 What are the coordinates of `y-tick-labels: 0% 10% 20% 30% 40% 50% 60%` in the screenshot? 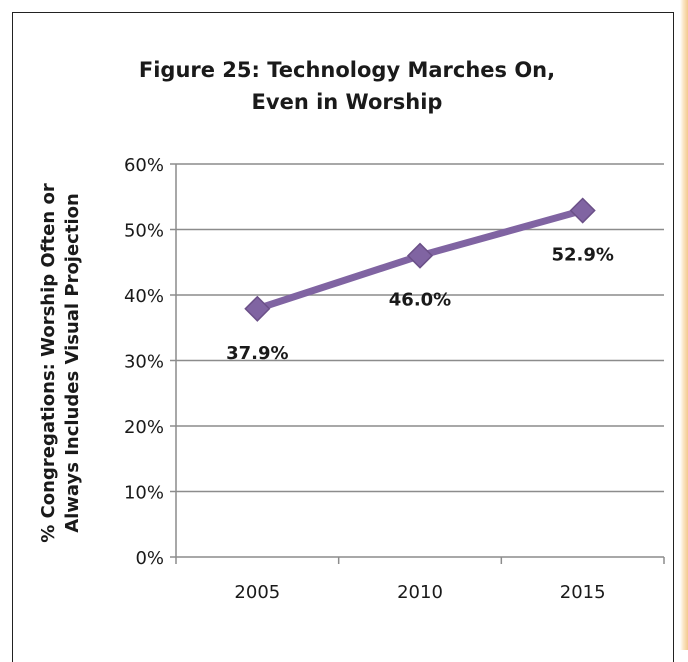 It's located at (144, 362).